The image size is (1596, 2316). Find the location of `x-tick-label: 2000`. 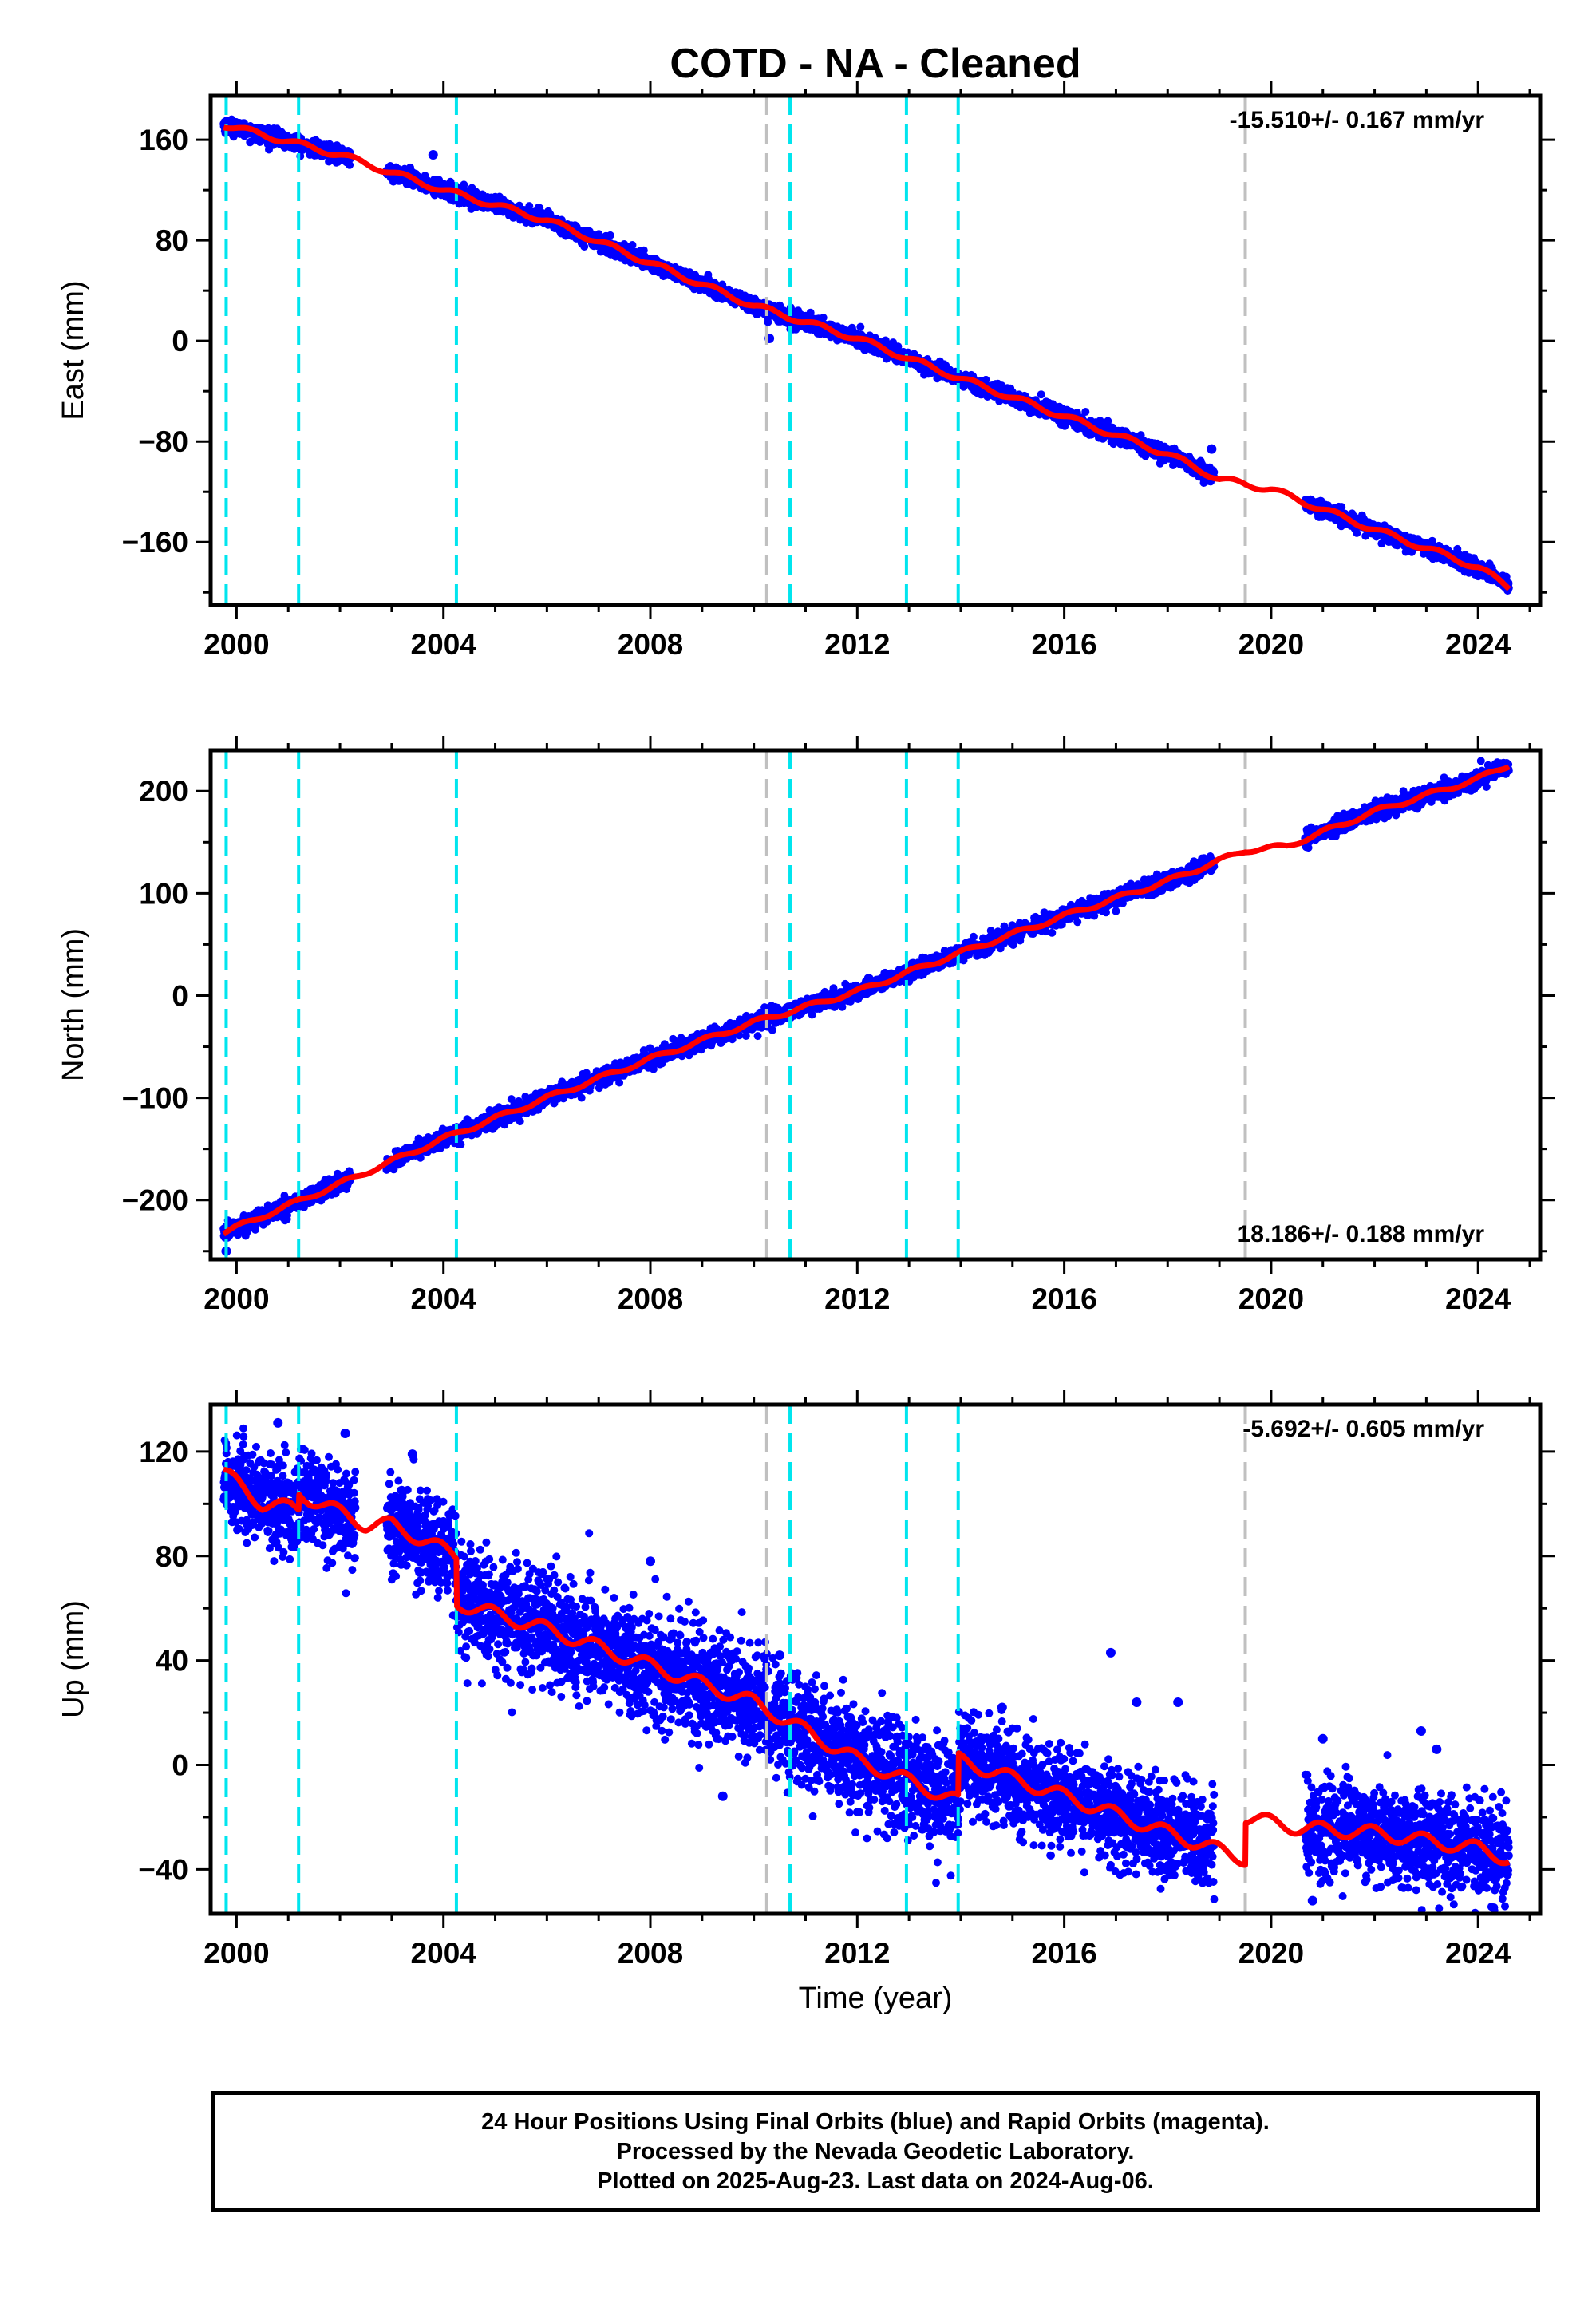

x-tick-label: 2000 is located at coordinates (236, 644).